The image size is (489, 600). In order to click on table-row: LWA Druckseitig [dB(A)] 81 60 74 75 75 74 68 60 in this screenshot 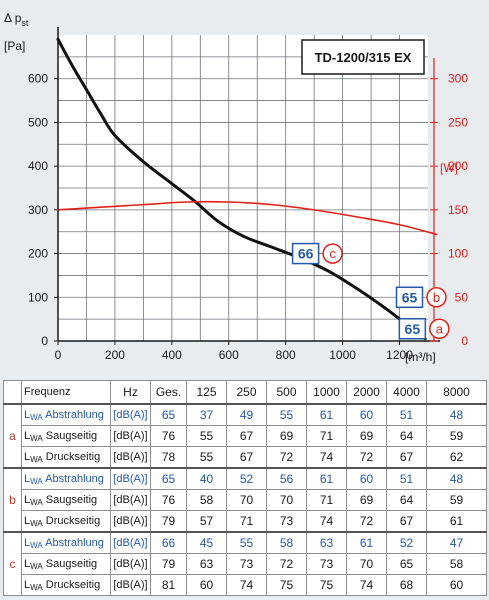, I will do `click(245, 585)`.